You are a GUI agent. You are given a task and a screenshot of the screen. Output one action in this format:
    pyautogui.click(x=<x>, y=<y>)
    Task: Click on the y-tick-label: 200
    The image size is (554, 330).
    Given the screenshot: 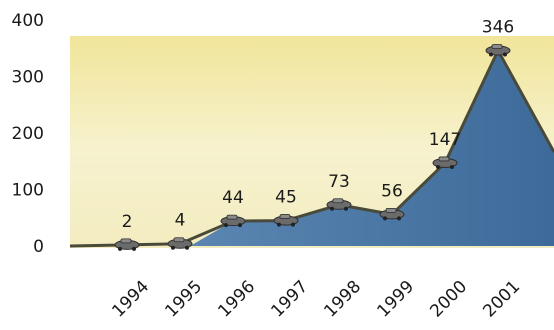 What is the action you would take?
    pyautogui.click(x=28, y=134)
    